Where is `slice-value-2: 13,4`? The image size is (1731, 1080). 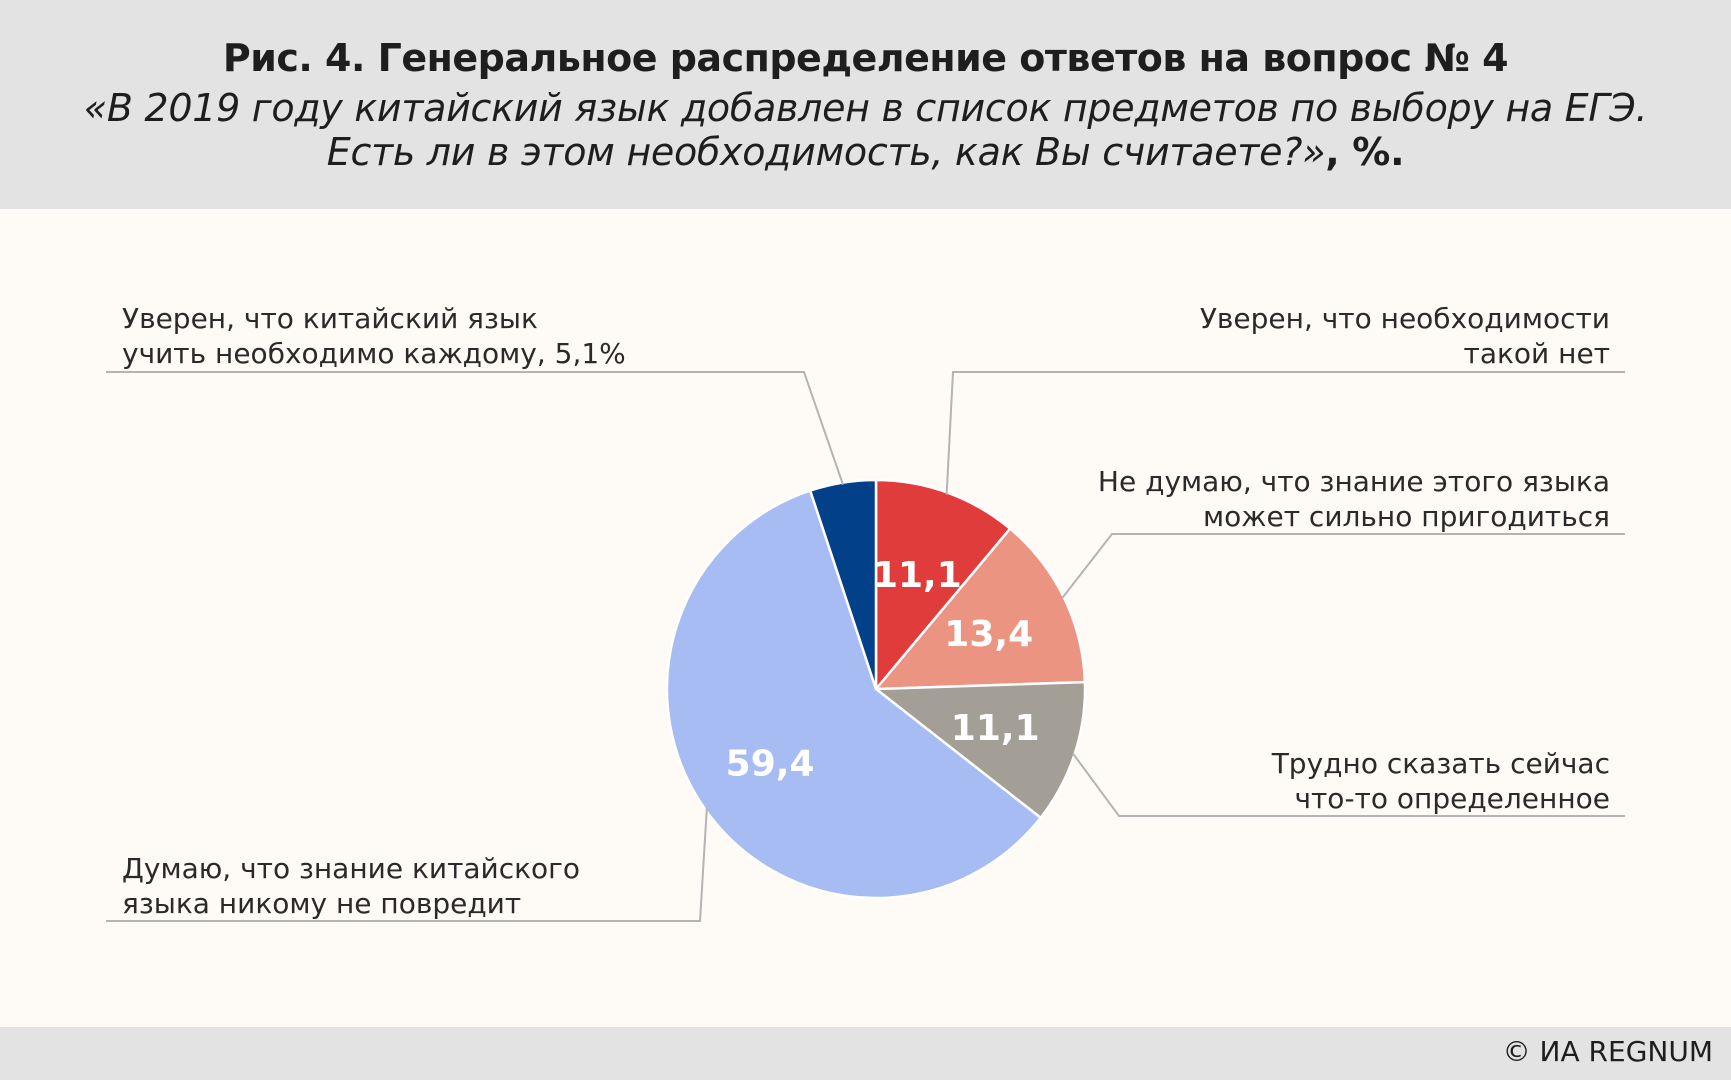 slice-value-2: 13,4 is located at coordinates (988, 634).